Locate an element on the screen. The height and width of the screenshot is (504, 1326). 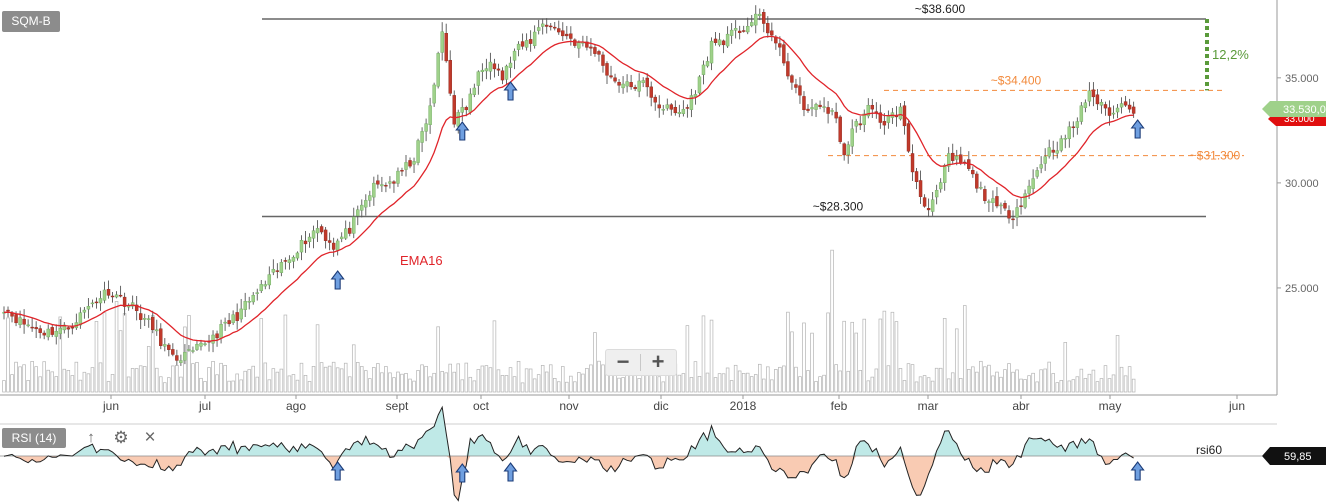
move-up-icon: ↑ is located at coordinates (91, 437).